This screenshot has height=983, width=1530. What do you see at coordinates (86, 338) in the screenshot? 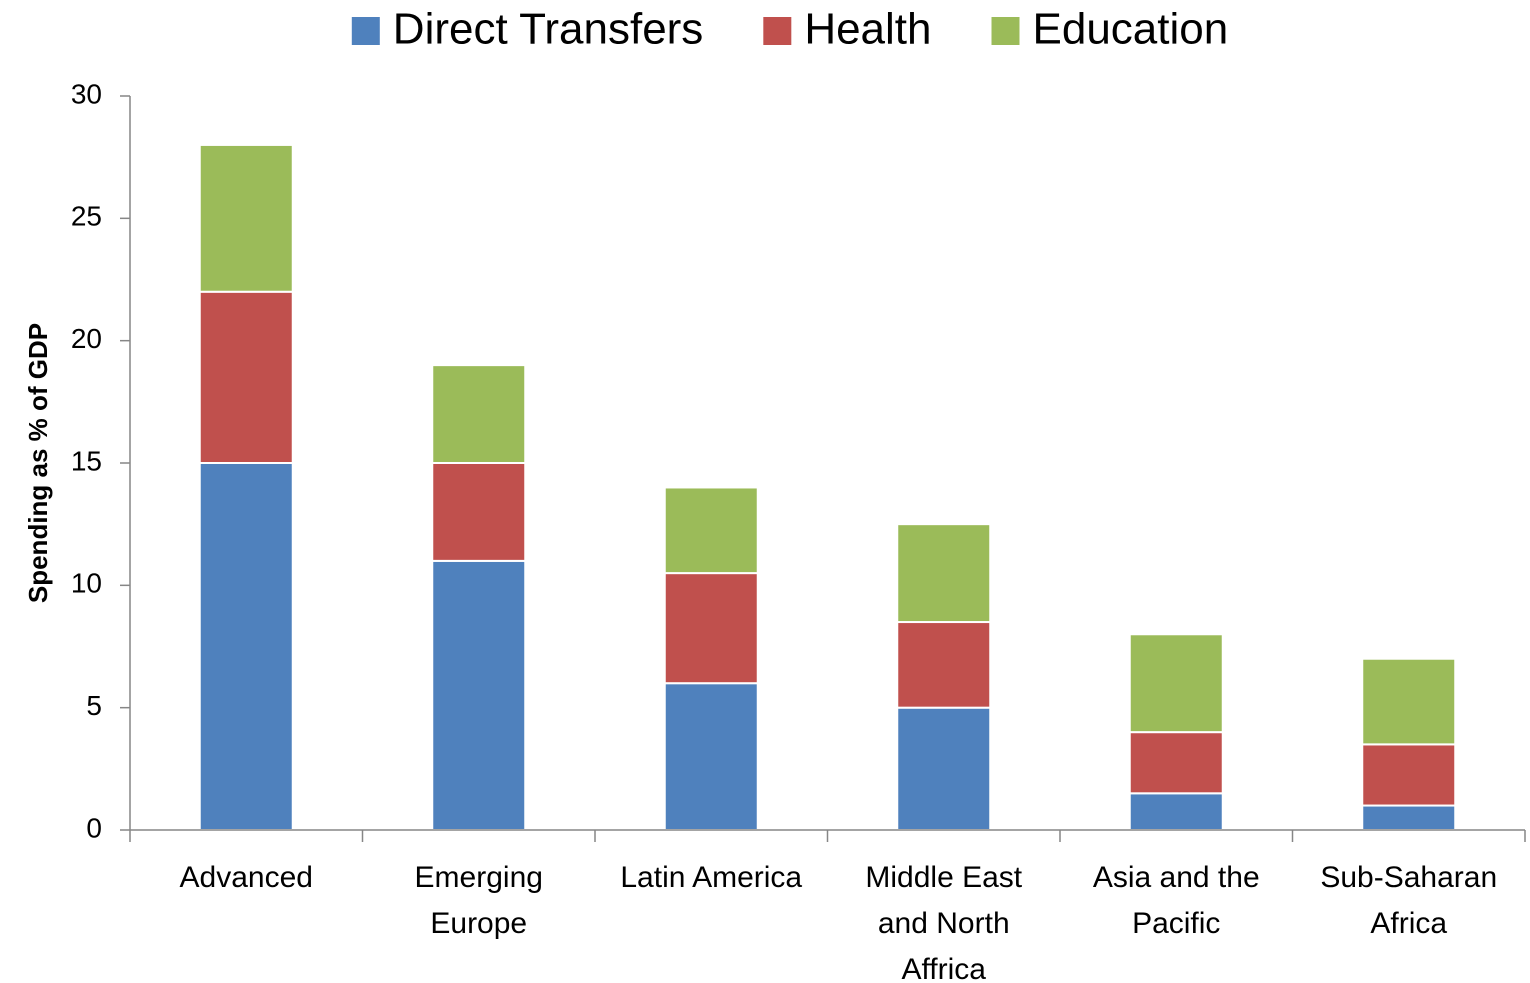
I see `y-tick-label: 20` at bounding box center [86, 338].